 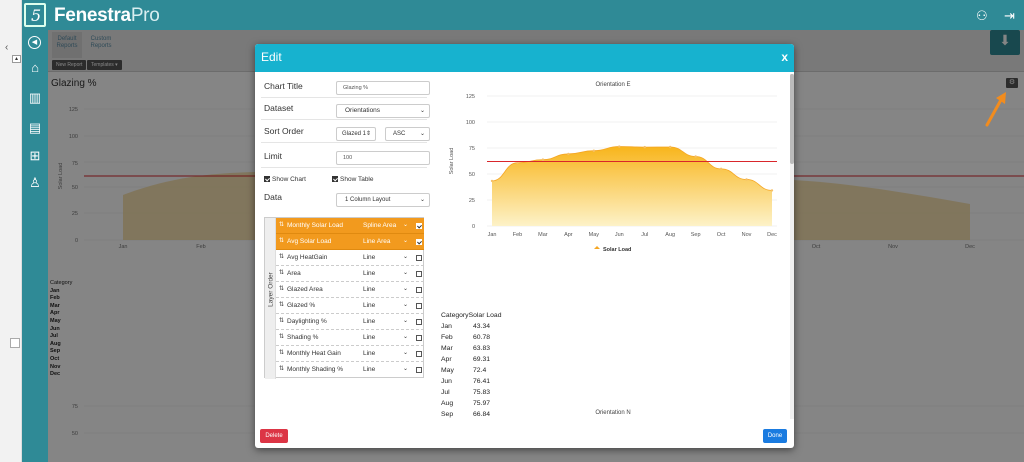 What do you see at coordinates (1012, 83) in the screenshot?
I see `gear-icon: ⚙` at bounding box center [1012, 83].